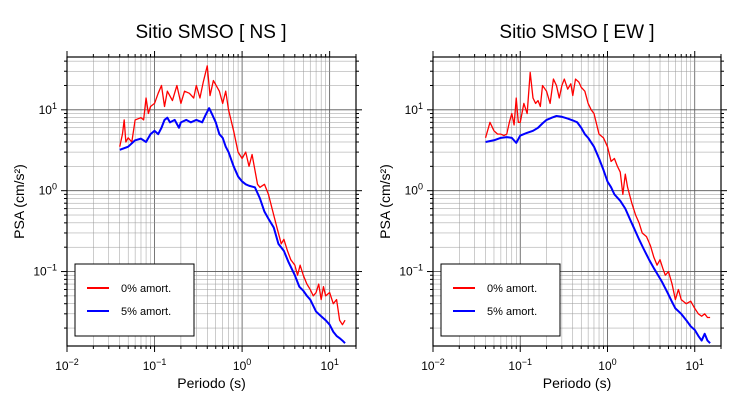 The width and height of the screenshot is (730, 400). Describe the element at coordinates (576, 32) in the screenshot. I see `chart-title: Sitio SMSO [ EW ]` at that location.